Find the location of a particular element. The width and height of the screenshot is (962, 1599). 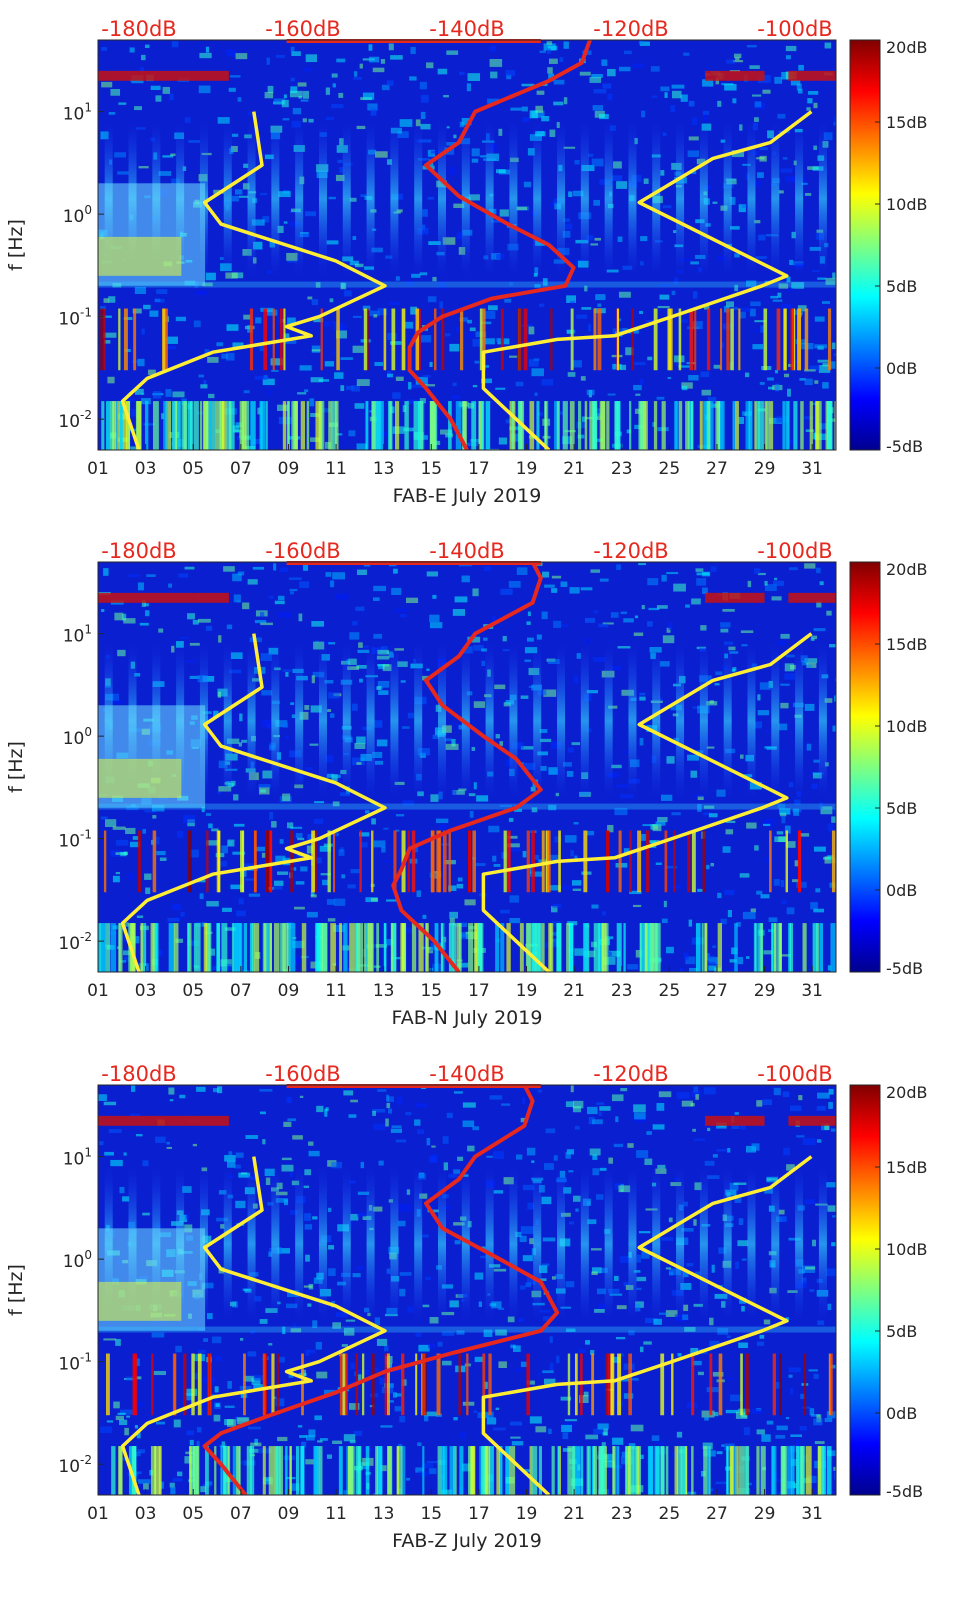

x-tick-label: 15 is located at coordinates (431, 991).